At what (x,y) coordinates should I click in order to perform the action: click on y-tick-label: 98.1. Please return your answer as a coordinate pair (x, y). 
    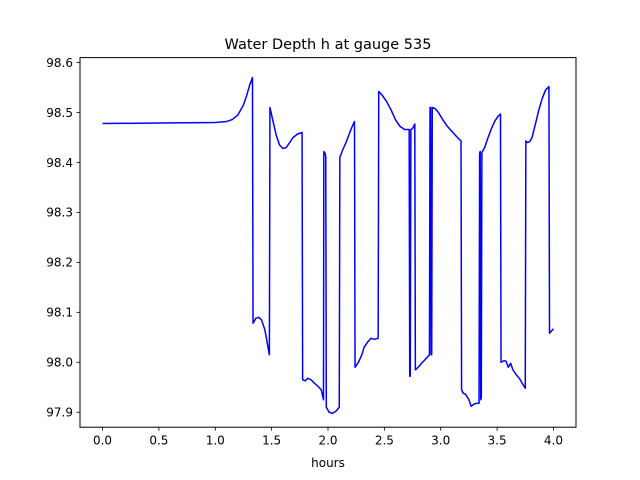
    Looking at the image, I should click on (59, 313).